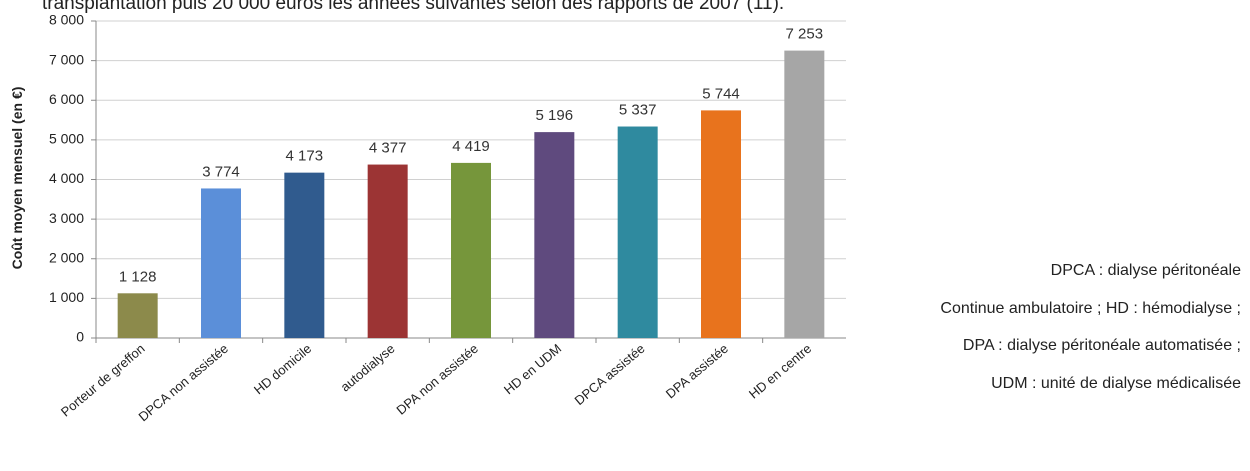 The image size is (1250, 471). I want to click on value-label: 4 173, so click(305, 156).